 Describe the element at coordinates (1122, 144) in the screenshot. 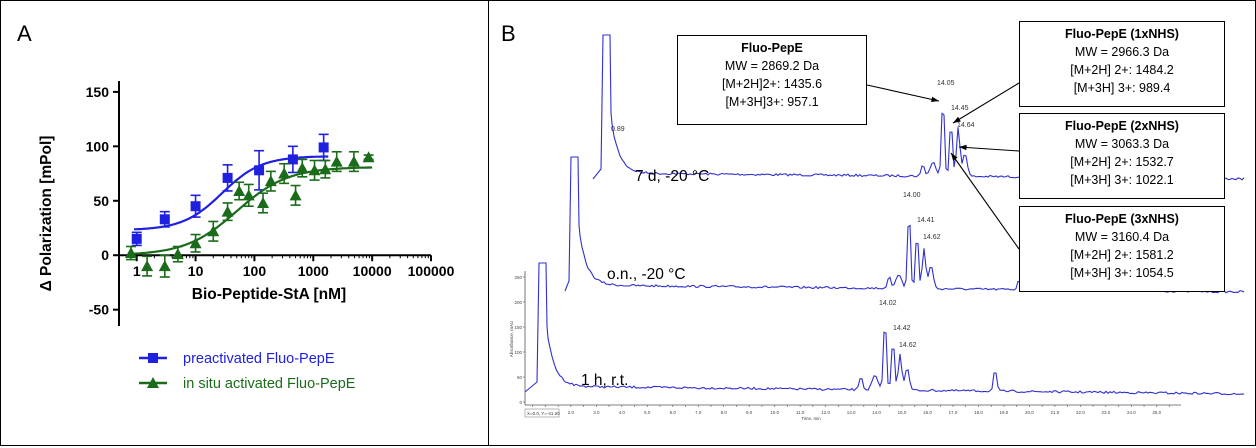

I see `box-mw: MW = 3063.3 Da` at that location.